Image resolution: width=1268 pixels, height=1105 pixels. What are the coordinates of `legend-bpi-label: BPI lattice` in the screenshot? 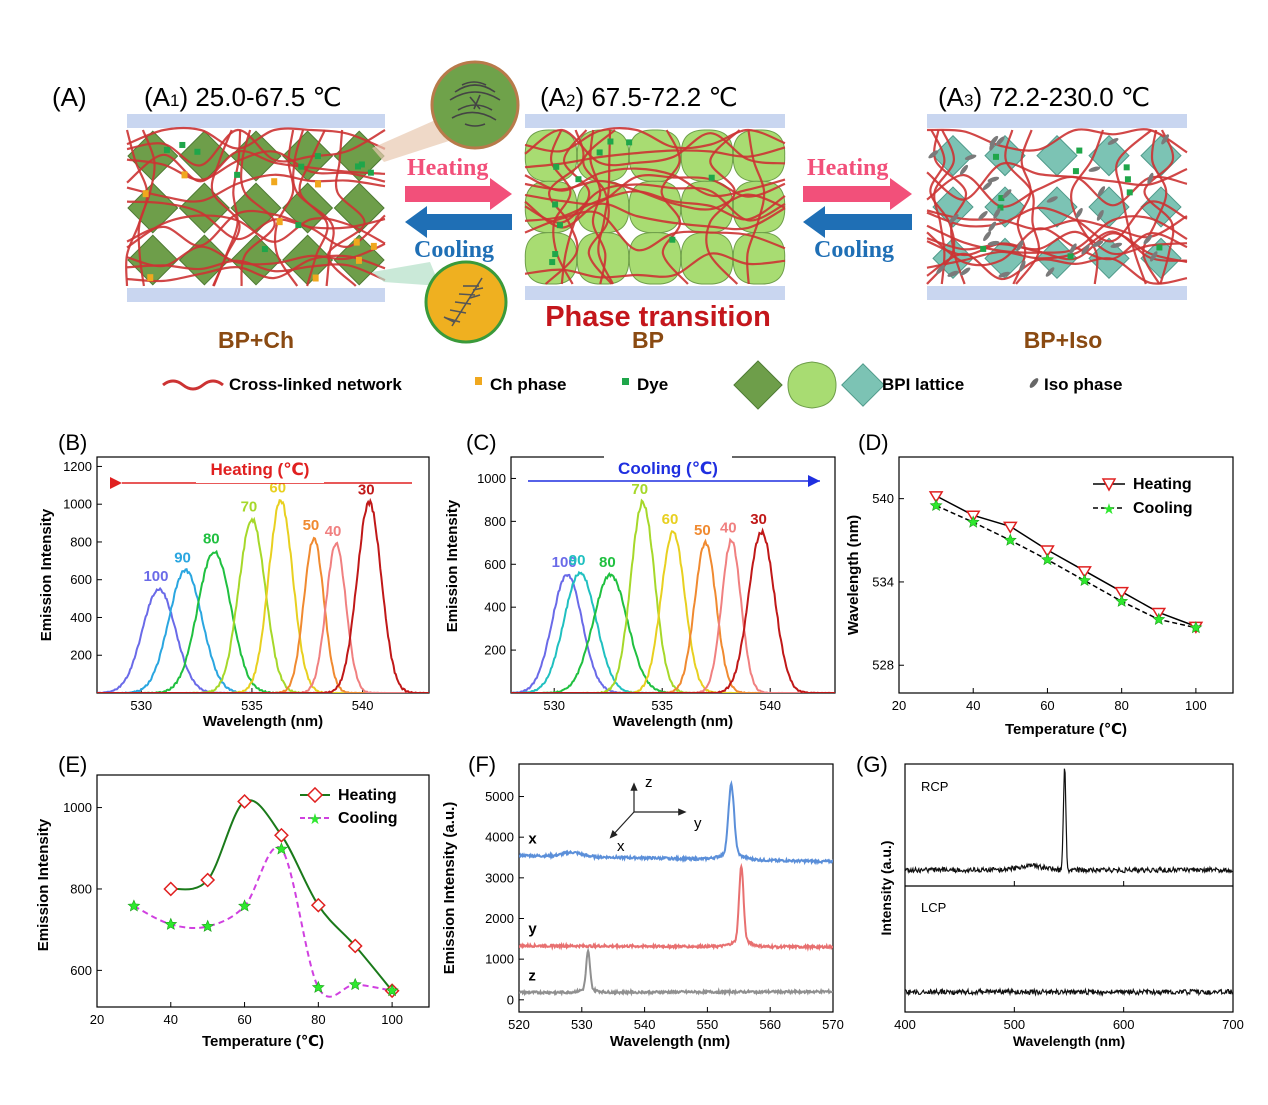 It's located at (923, 384).